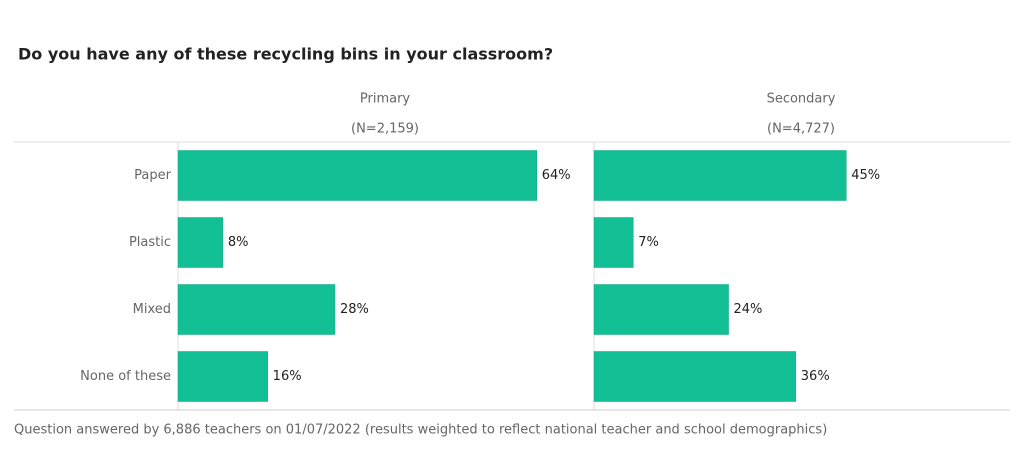 The width and height of the screenshot is (1024, 455). What do you see at coordinates (385, 129) in the screenshot?
I see `panel-subtitle: (N=2,159)` at bounding box center [385, 129].